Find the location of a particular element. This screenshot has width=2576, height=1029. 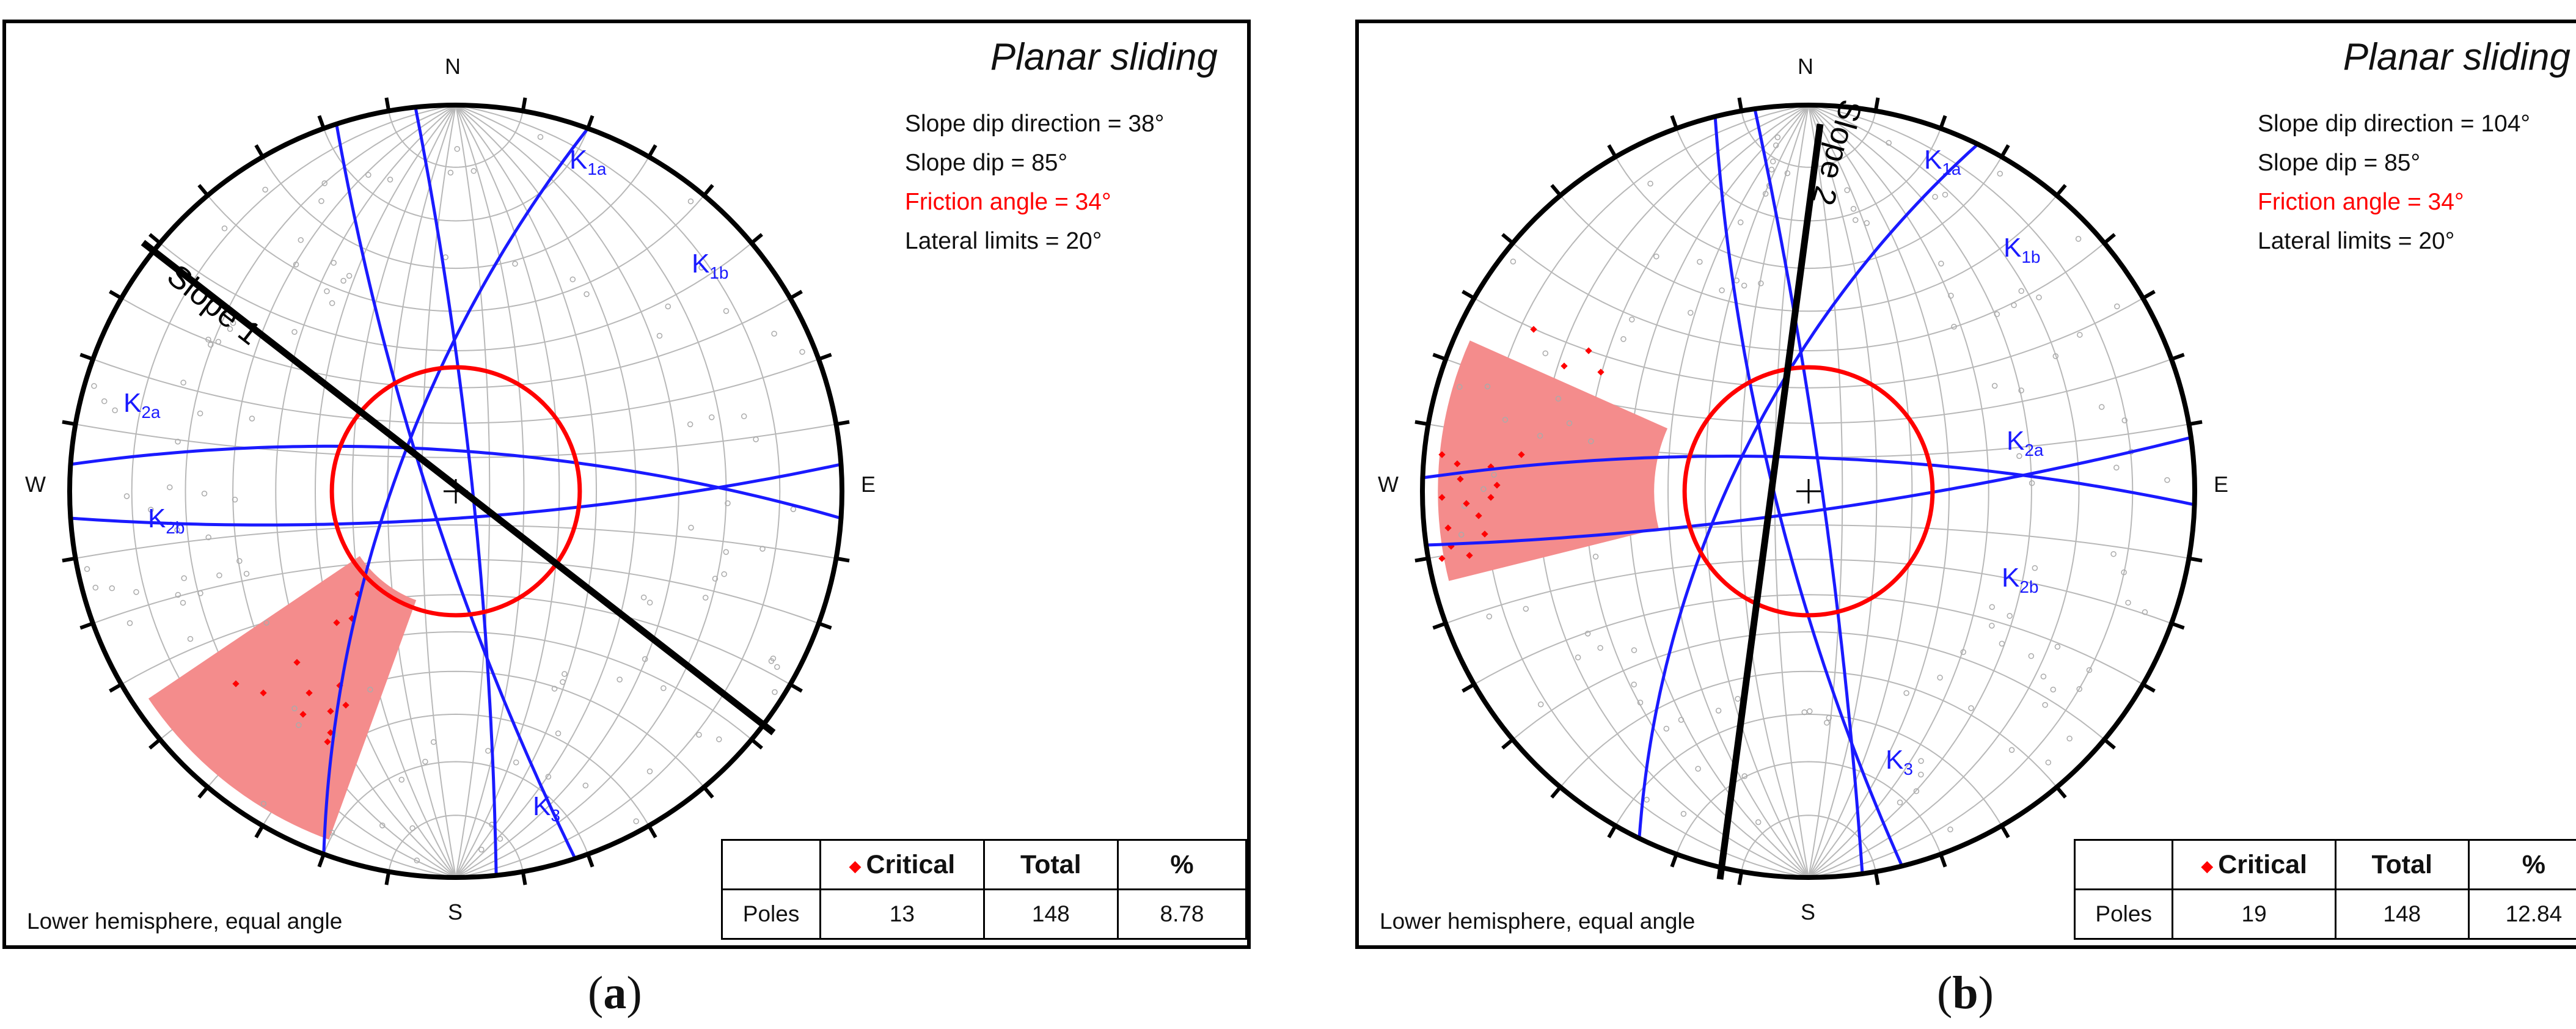

table-header-total: Total is located at coordinates (2402, 864).